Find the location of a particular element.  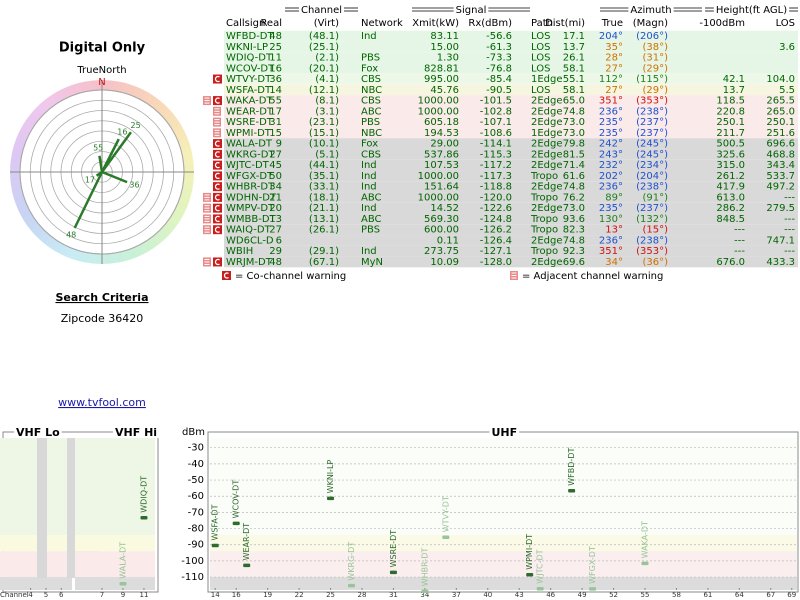

station-label: WHBR-DT is located at coordinates (424, 567).